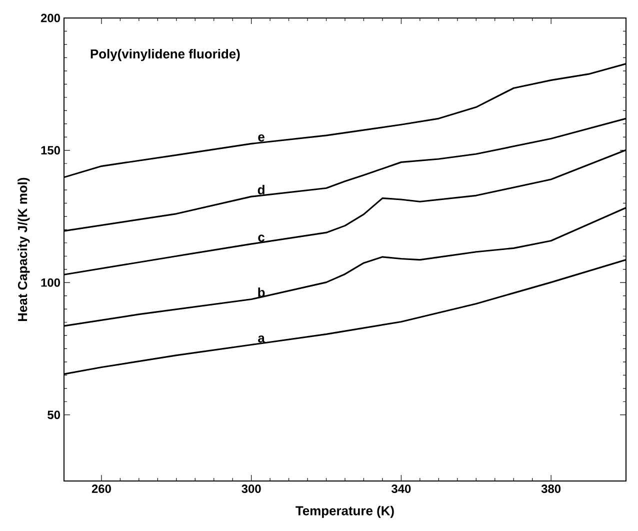 The height and width of the screenshot is (531, 638). Describe the element at coordinates (401, 489) in the screenshot. I see `x-tick-label: 340` at that location.